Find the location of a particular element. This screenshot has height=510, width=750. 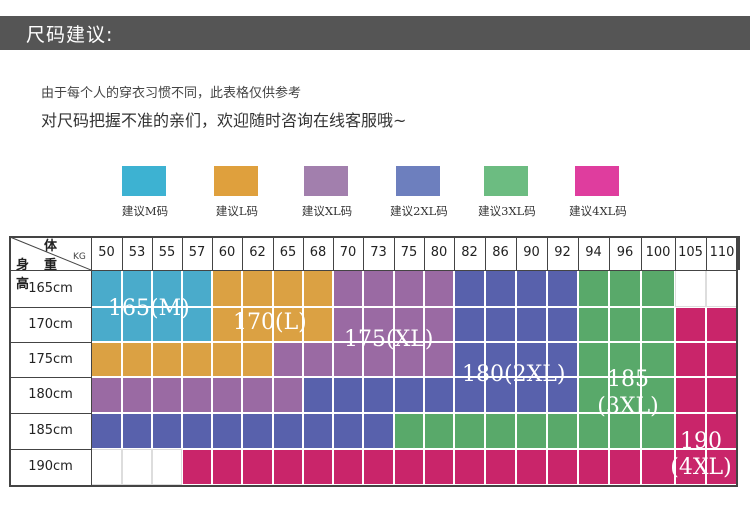

weight-header: 68 is located at coordinates (318, 252).